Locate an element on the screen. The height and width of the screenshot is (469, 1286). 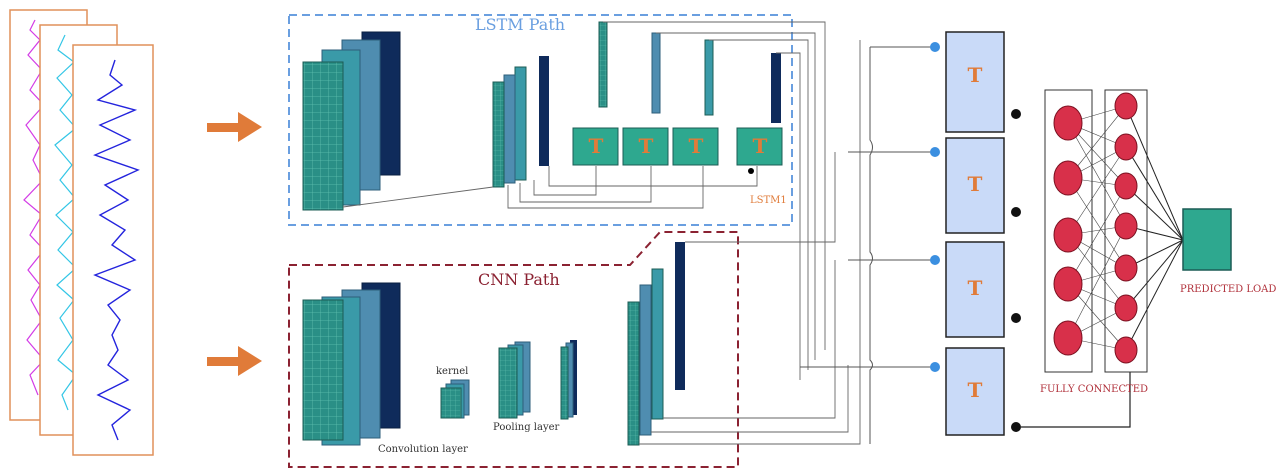
signal-waveform-blue is located at coordinates (116, 250).